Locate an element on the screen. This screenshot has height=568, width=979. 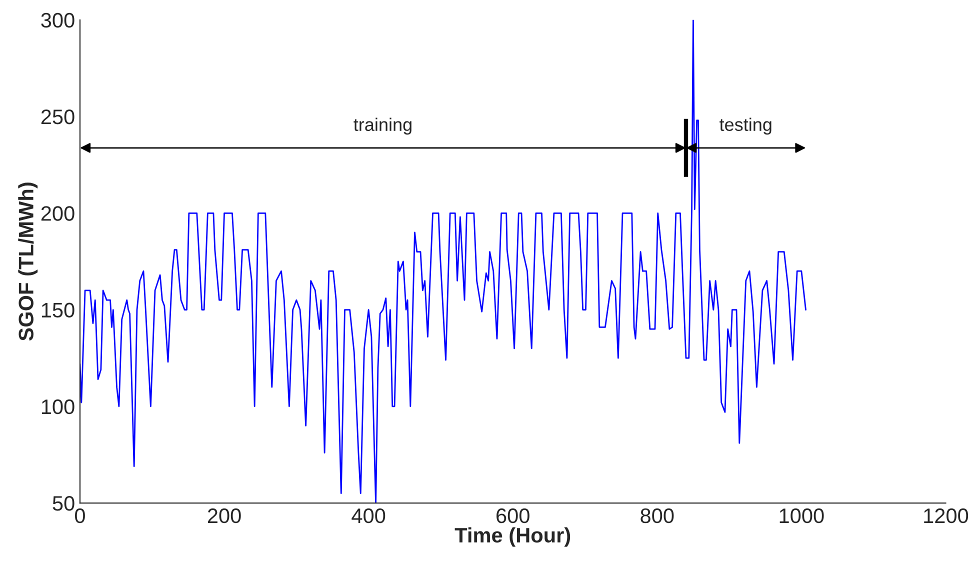
annotation: testing is located at coordinates (746, 126).